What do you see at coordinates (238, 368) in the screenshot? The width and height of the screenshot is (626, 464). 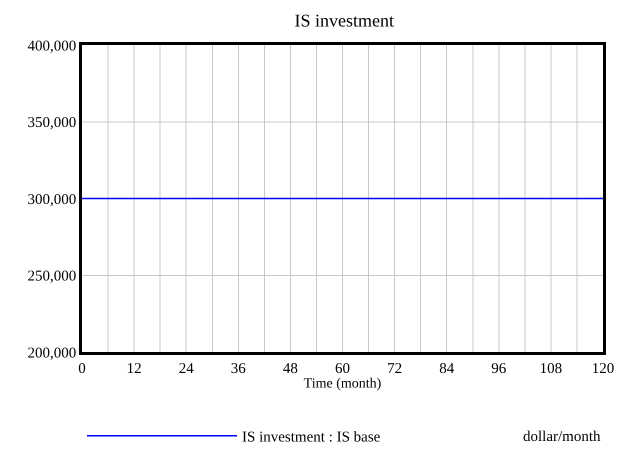 I see `x-tick-label: 36` at bounding box center [238, 368].